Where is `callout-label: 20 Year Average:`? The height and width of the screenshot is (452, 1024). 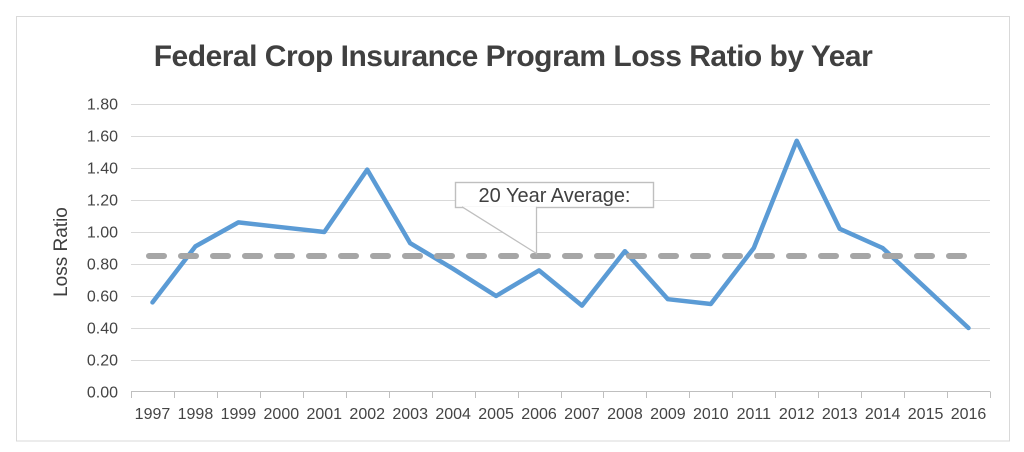
callout-label: 20 Year Average: is located at coordinates (555, 196).